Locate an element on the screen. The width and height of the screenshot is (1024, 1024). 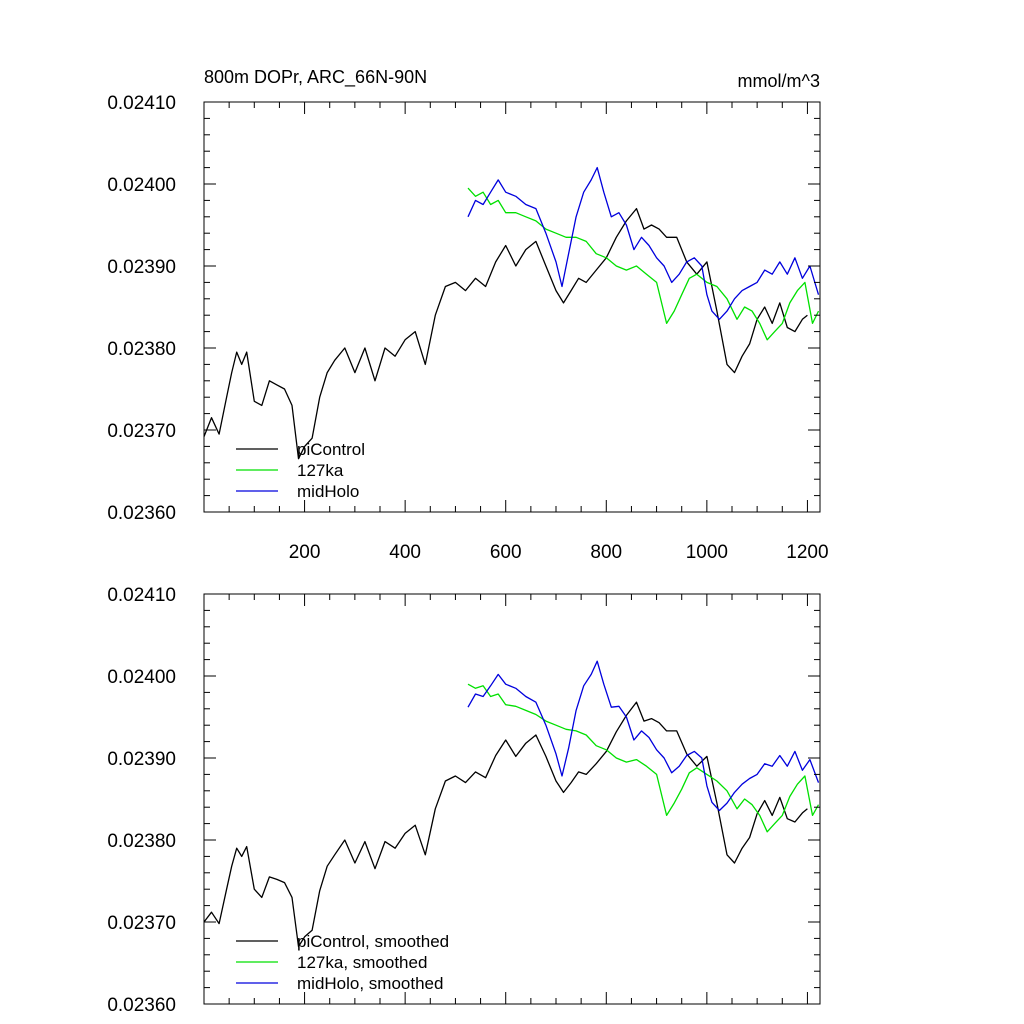
x-axis-tick-labels: 200 400 600 800 1000 1200 is located at coordinates (559, 552).